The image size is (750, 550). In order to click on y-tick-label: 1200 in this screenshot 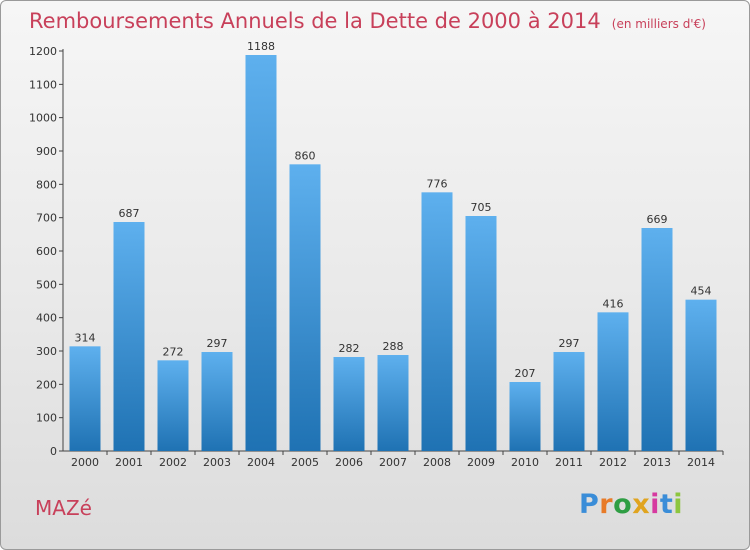, I will do `click(43, 51)`.